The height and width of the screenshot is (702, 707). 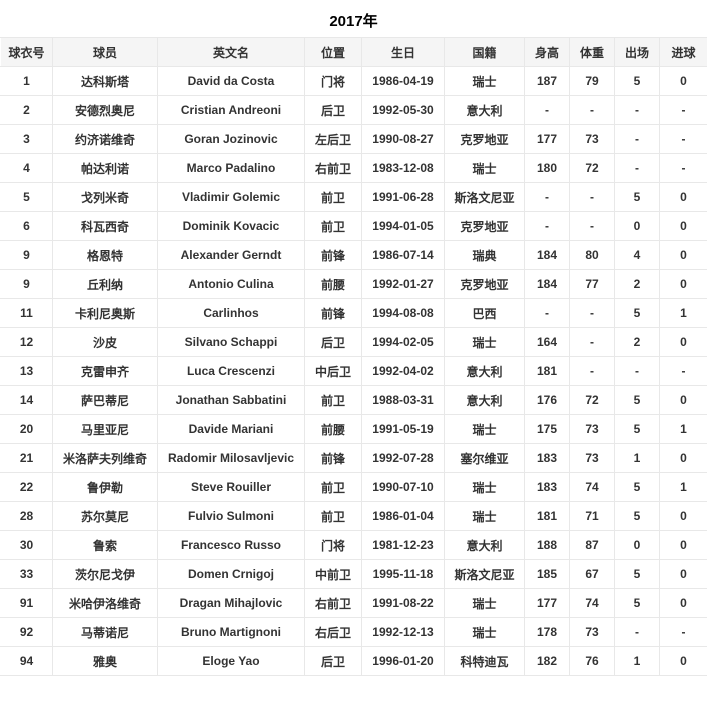 I want to click on cell: David da Costa, so click(x=231, y=81).